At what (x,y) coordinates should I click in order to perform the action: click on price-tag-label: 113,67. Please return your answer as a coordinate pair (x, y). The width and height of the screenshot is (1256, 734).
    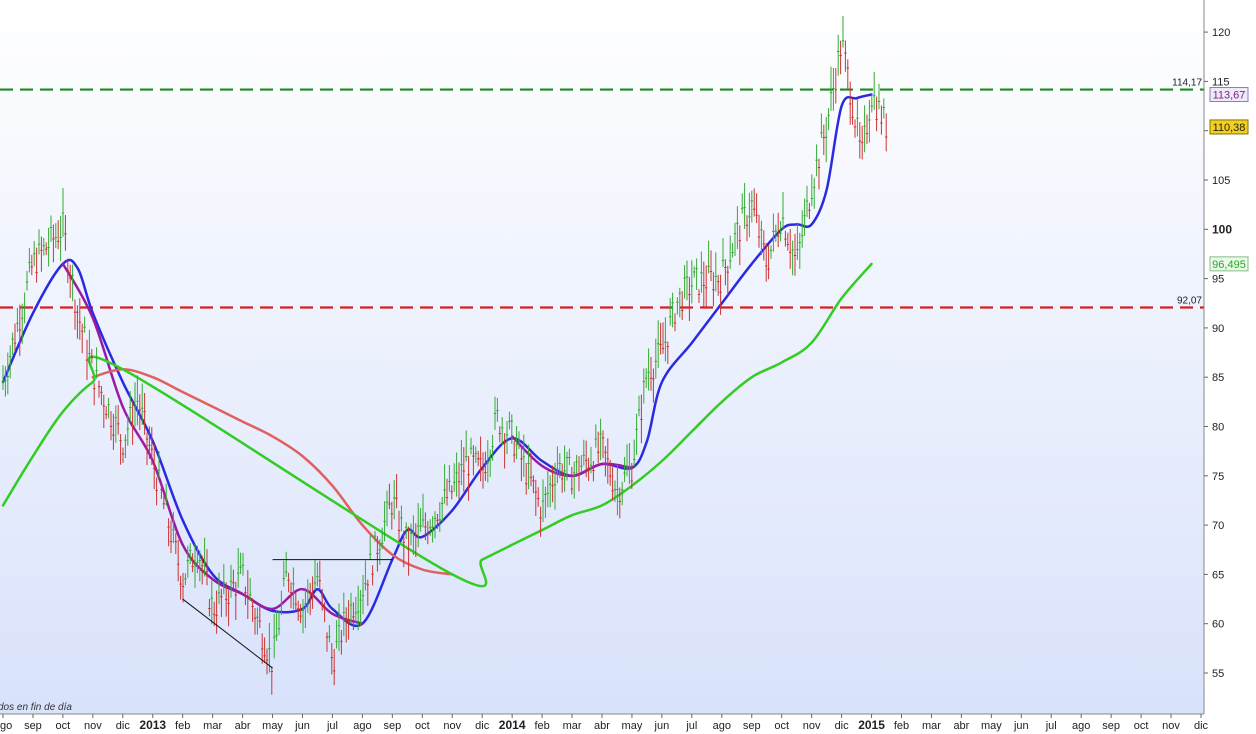
    Looking at the image, I should click on (1229, 96).